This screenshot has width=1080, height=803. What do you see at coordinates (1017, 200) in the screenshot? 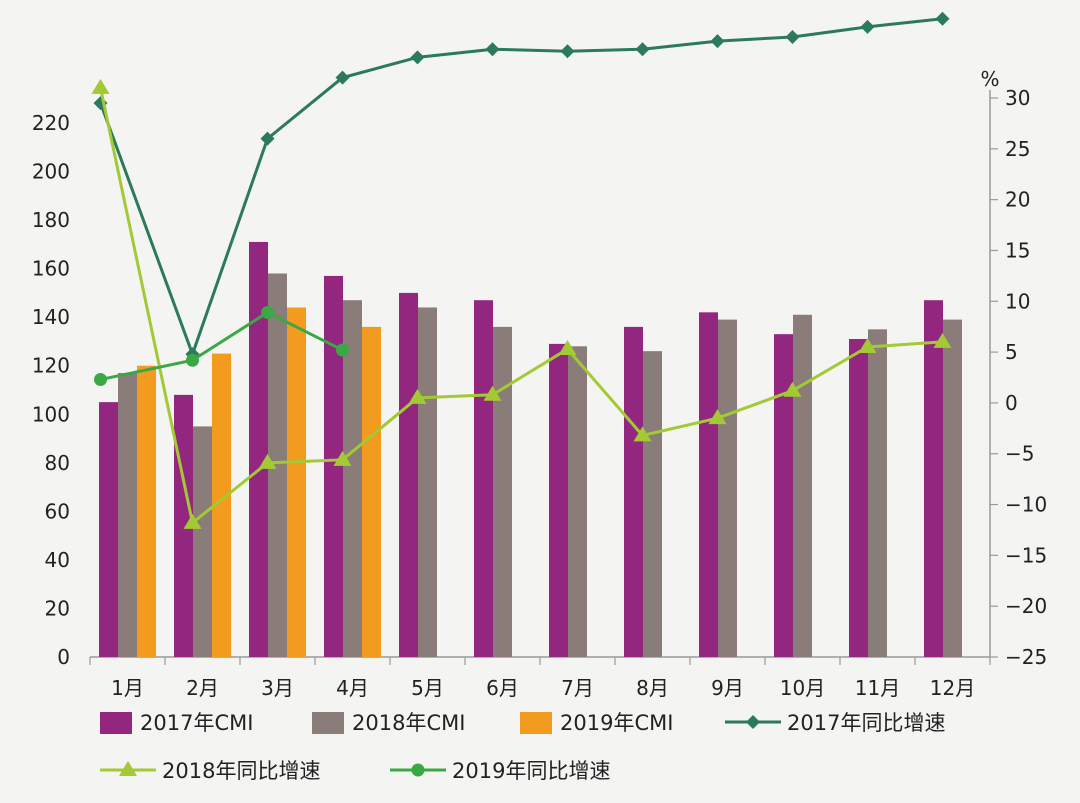
I see `right-y-tick-label: 20` at bounding box center [1017, 200].